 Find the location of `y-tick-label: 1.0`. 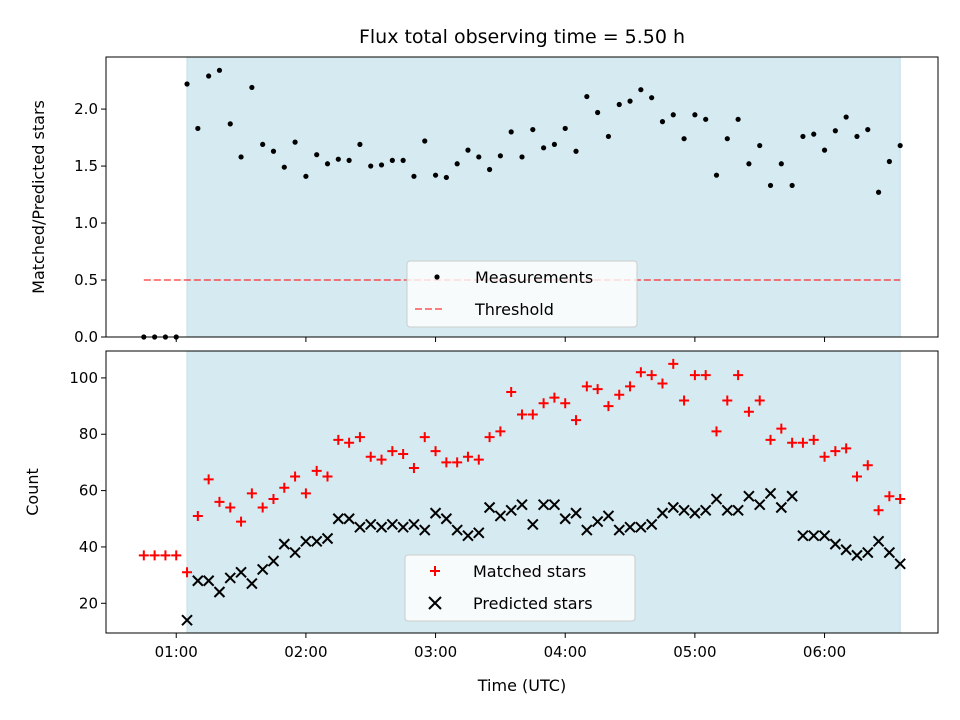

y-tick-label: 1.0 is located at coordinates (86, 223).